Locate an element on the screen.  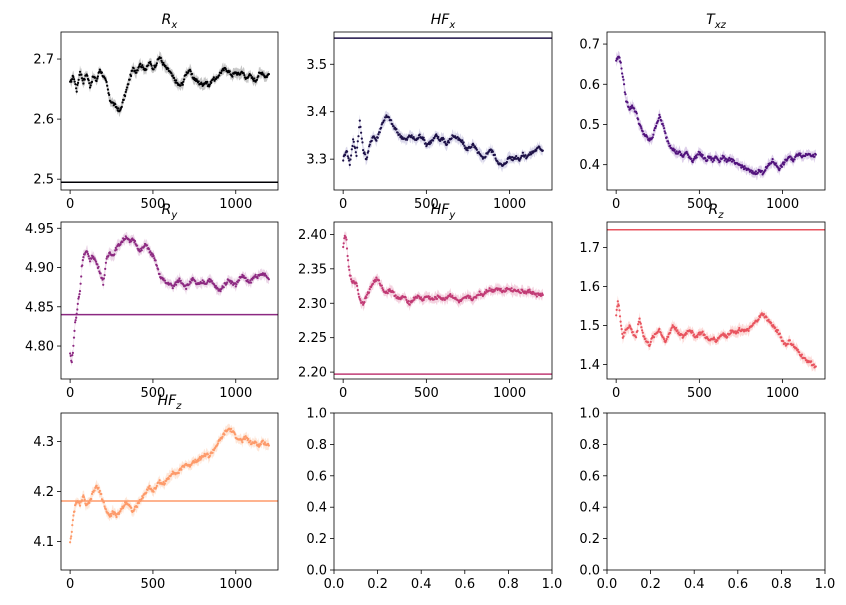
subplot-title: HFx is located at coordinates (443, 21).